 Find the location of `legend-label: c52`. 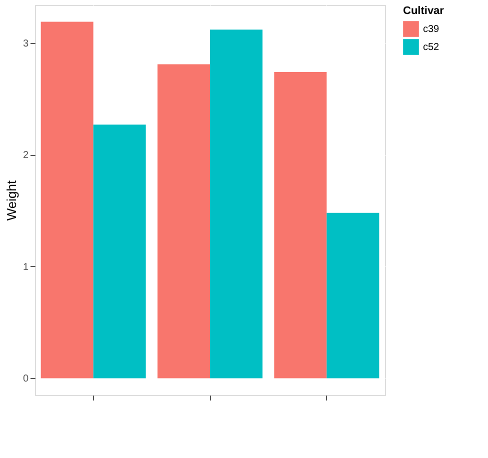

legend-label: c52 is located at coordinates (431, 47).